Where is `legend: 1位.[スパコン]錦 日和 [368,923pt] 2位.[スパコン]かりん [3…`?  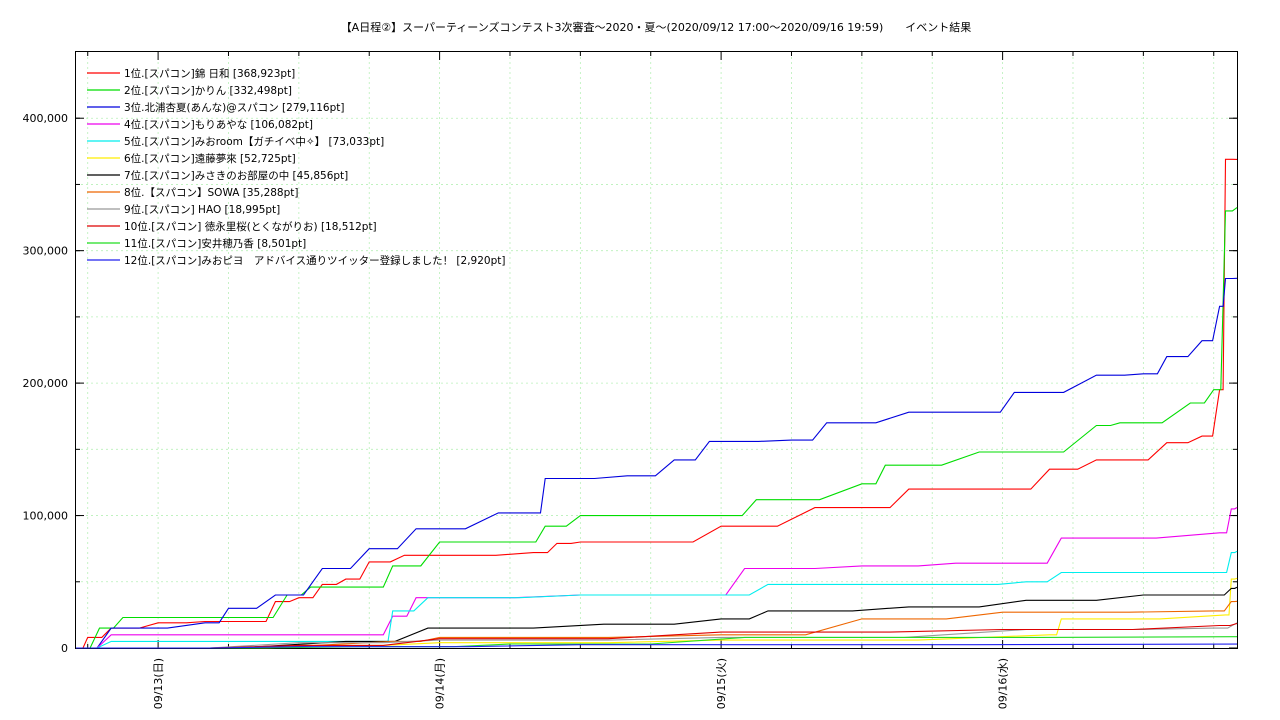
legend: 1位.[スパコン]錦 日和 [368,923pt] 2位.[スパコン]かりん [3… is located at coordinates (296, 167).